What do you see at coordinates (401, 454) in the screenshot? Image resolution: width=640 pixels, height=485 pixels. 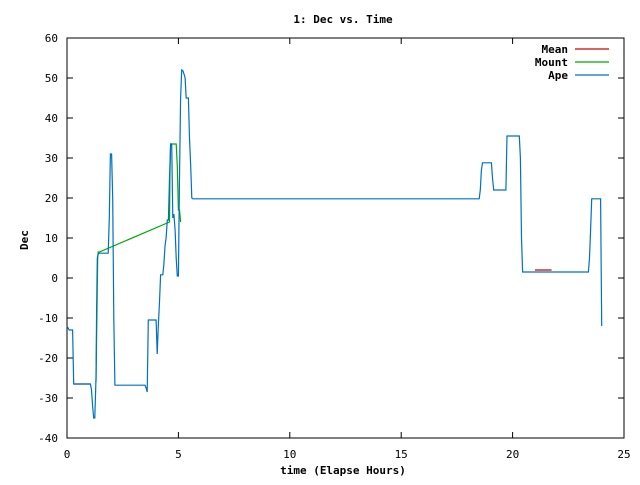 I see `x-tick-label: 15` at bounding box center [401, 454].